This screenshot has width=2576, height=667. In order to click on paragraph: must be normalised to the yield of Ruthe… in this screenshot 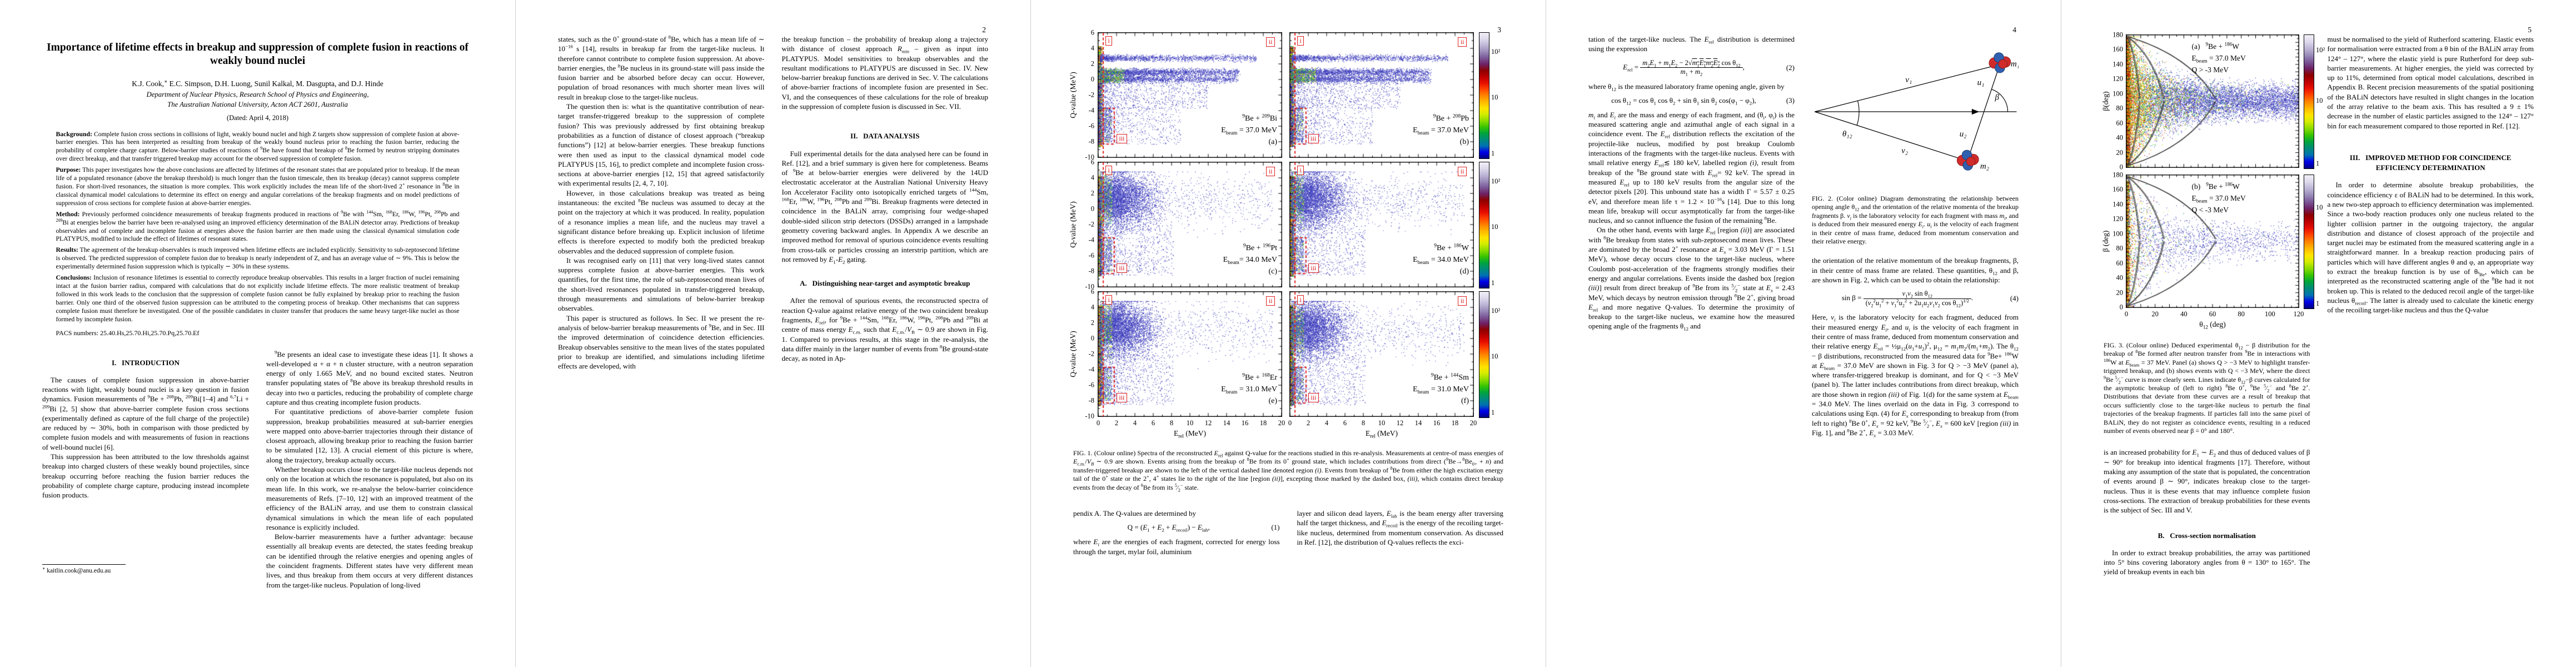, I will do `click(2430, 82)`.